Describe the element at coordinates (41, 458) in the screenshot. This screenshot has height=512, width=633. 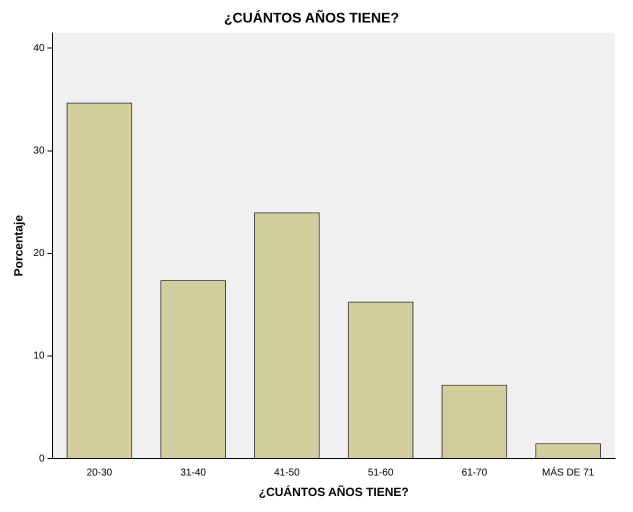
I see `y-tick-label: 0` at that location.